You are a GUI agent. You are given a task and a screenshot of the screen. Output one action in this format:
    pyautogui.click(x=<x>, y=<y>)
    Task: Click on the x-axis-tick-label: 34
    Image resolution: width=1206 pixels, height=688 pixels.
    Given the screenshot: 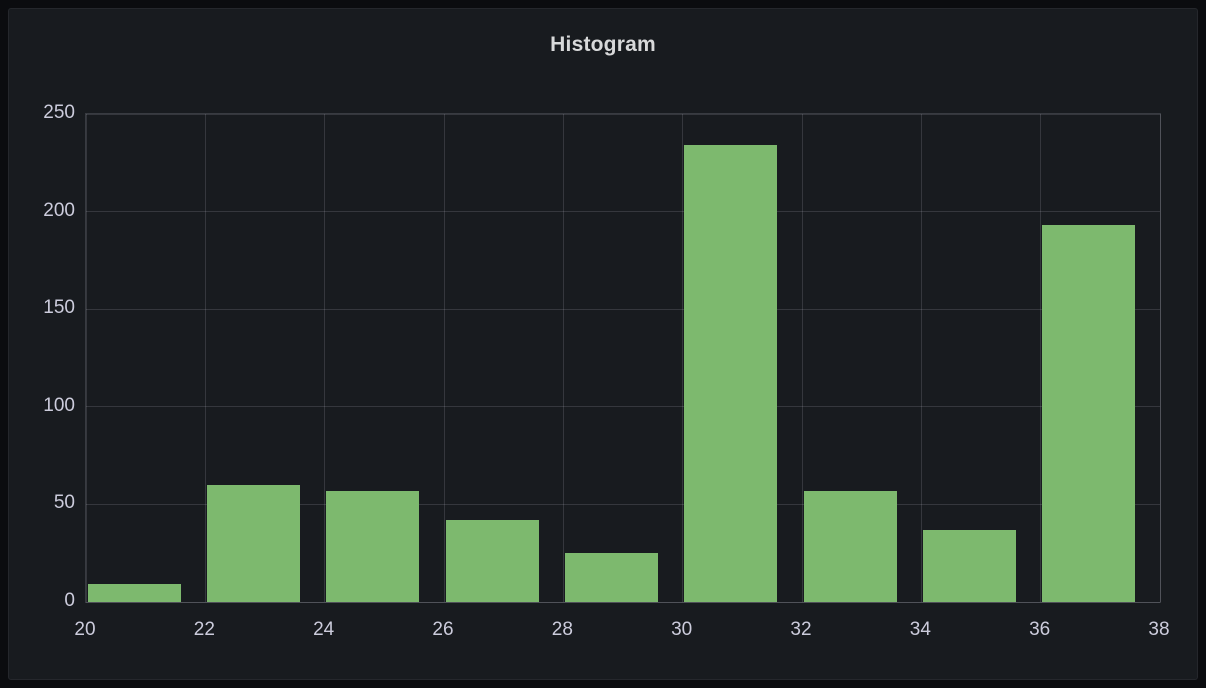 What is the action you would take?
    pyautogui.click(x=920, y=629)
    